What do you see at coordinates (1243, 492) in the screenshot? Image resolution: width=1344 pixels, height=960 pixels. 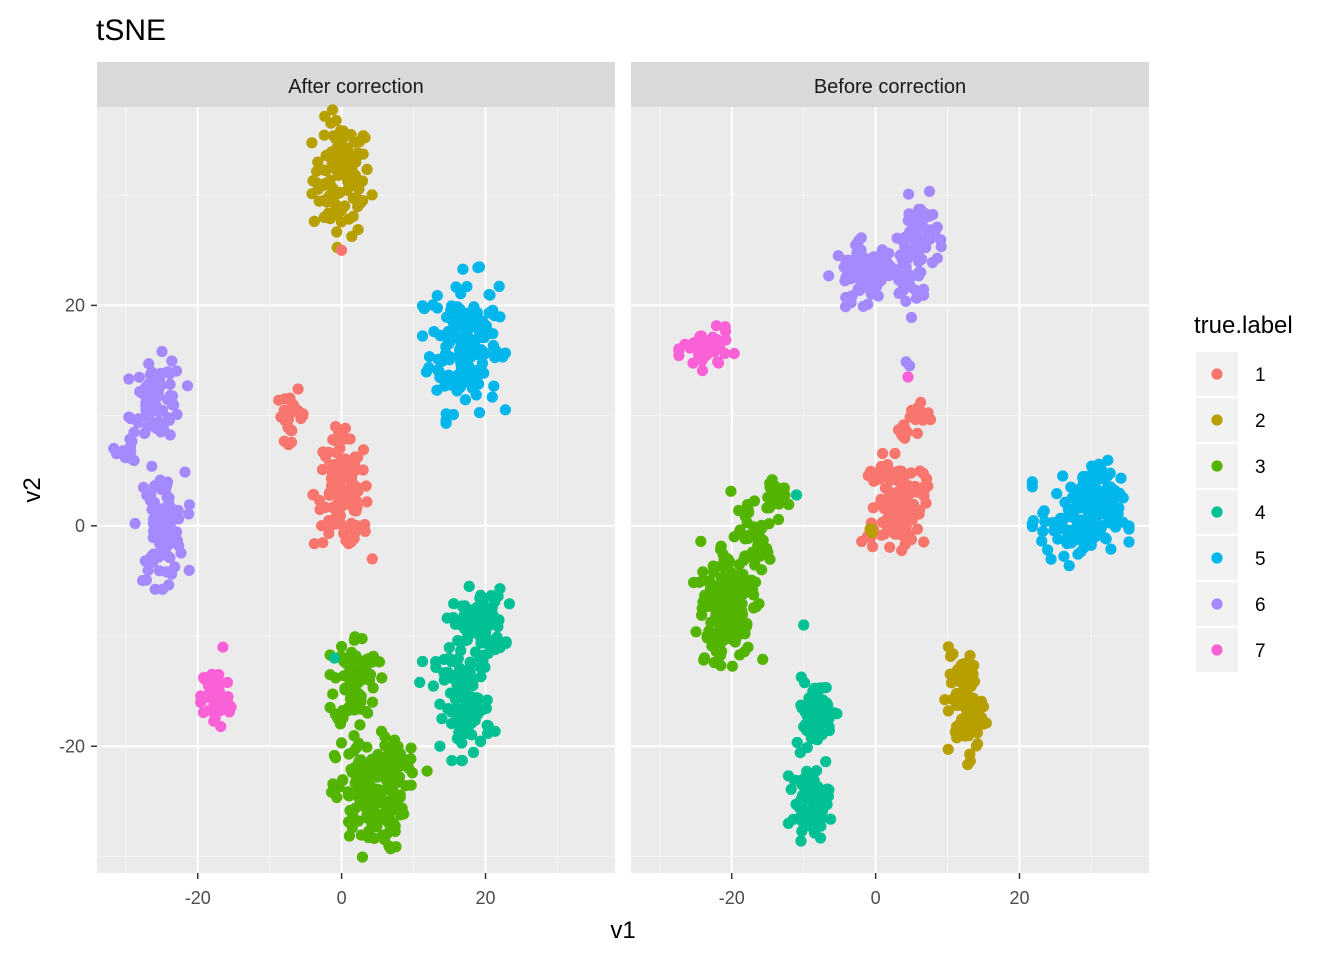 I see `legend: true.label 1 2 3 4 5 6 7` at bounding box center [1243, 492].